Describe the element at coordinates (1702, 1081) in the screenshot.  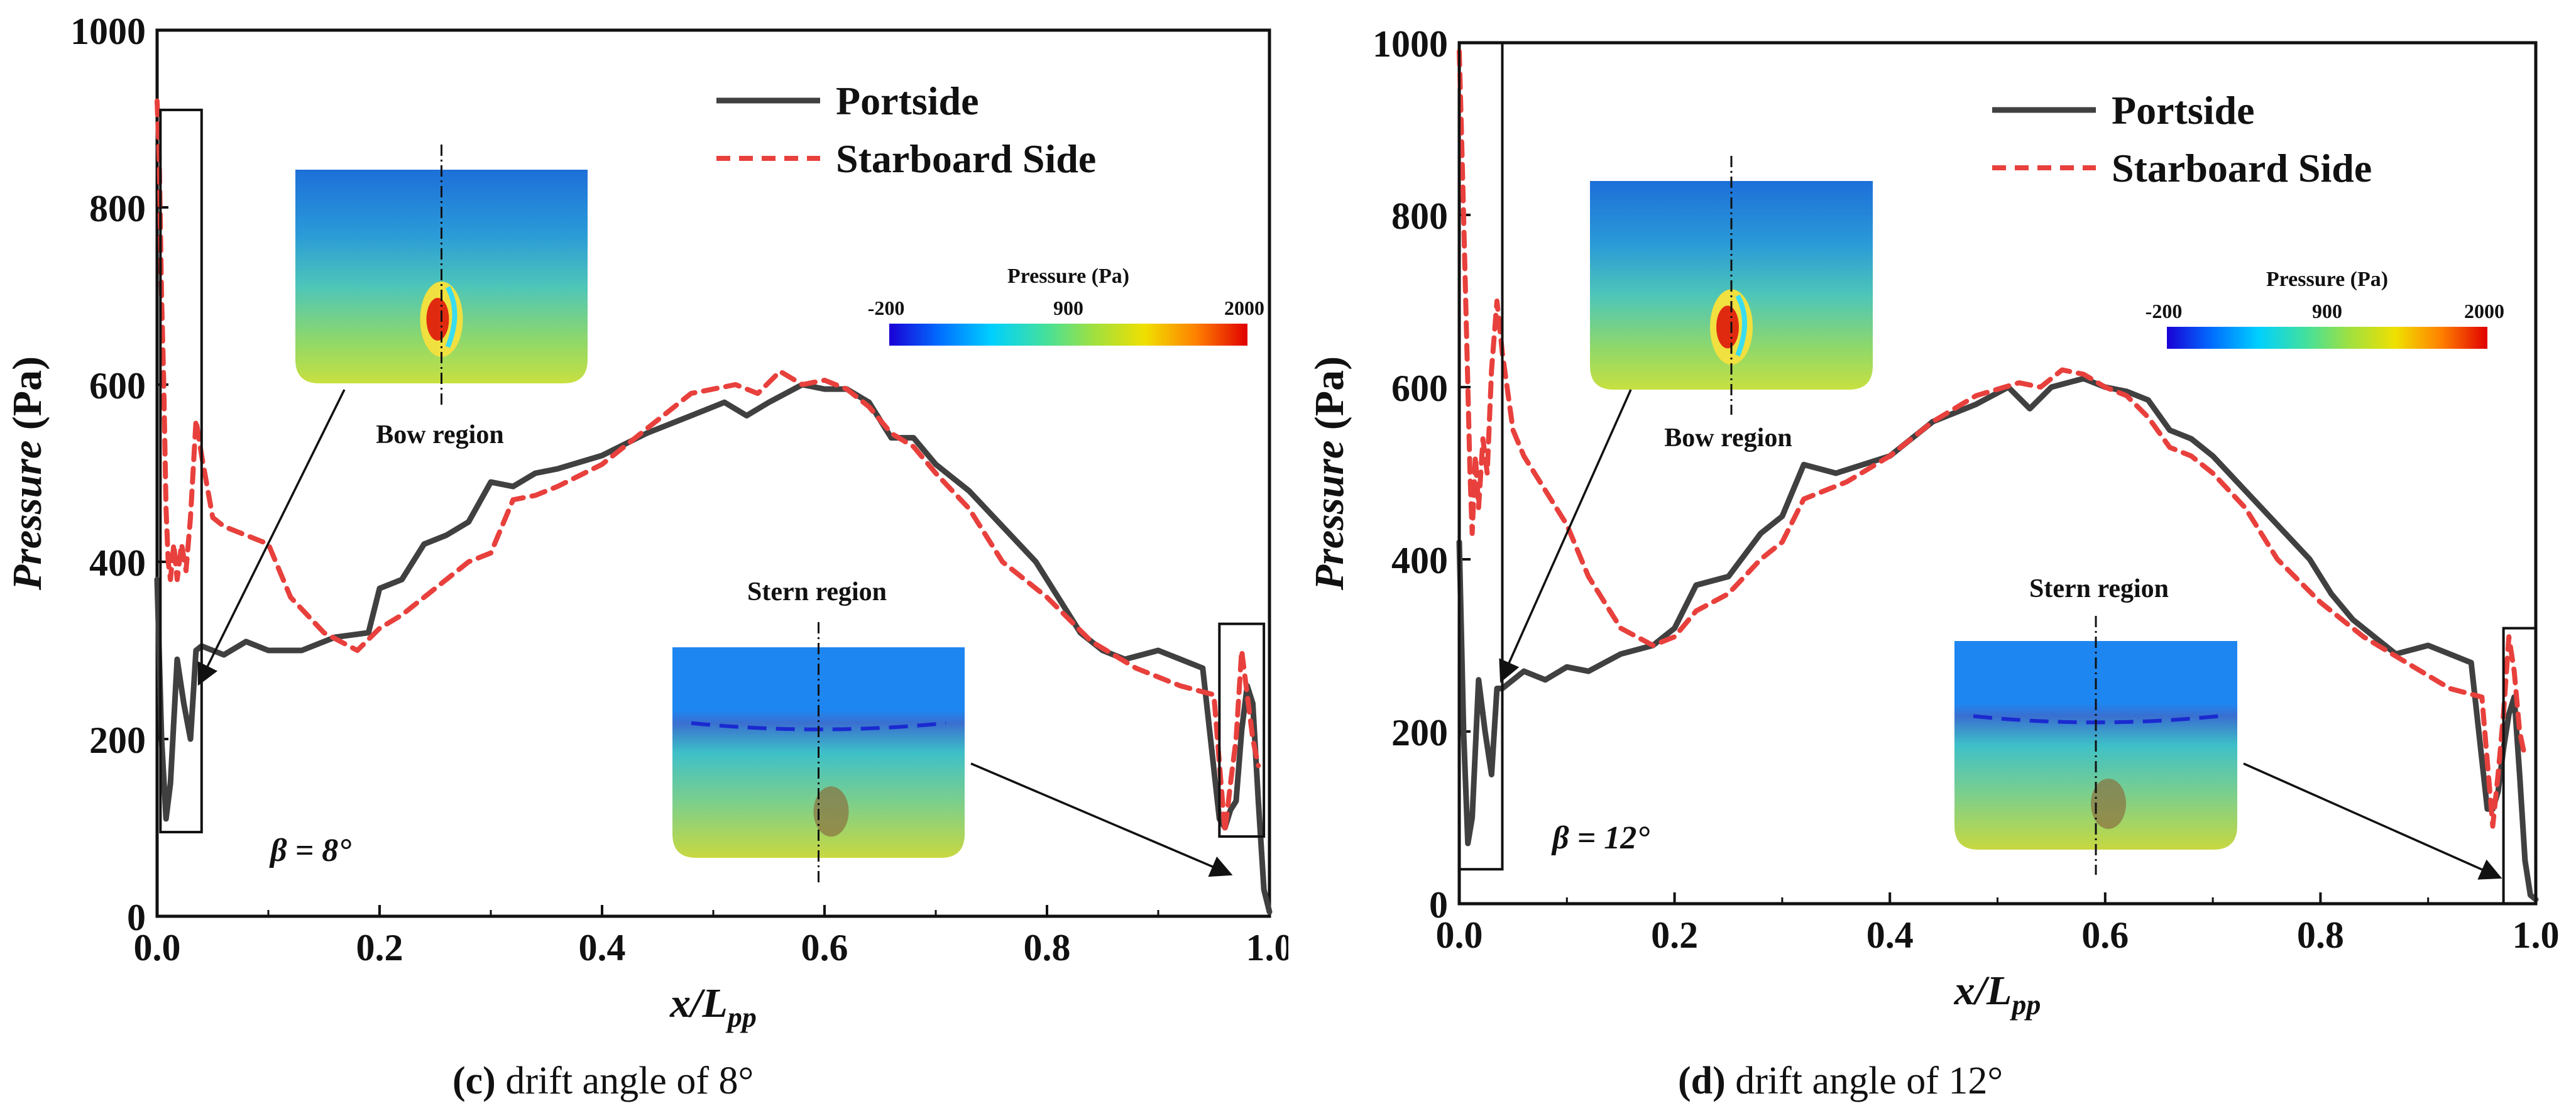
I see `panel-label-d: (d)` at that location.